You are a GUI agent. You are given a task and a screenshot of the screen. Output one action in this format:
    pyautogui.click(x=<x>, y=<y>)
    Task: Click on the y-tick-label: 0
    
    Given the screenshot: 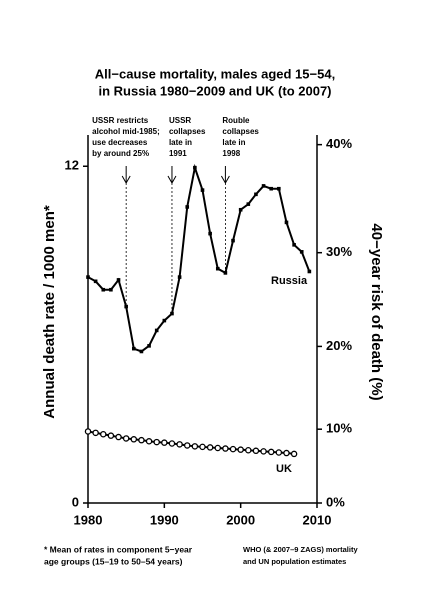 What is the action you would take?
    pyautogui.click(x=75, y=501)
    